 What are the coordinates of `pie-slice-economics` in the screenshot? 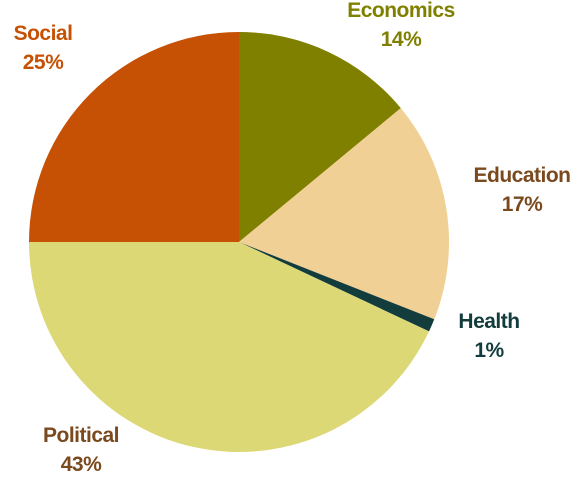 It's located at (320, 137).